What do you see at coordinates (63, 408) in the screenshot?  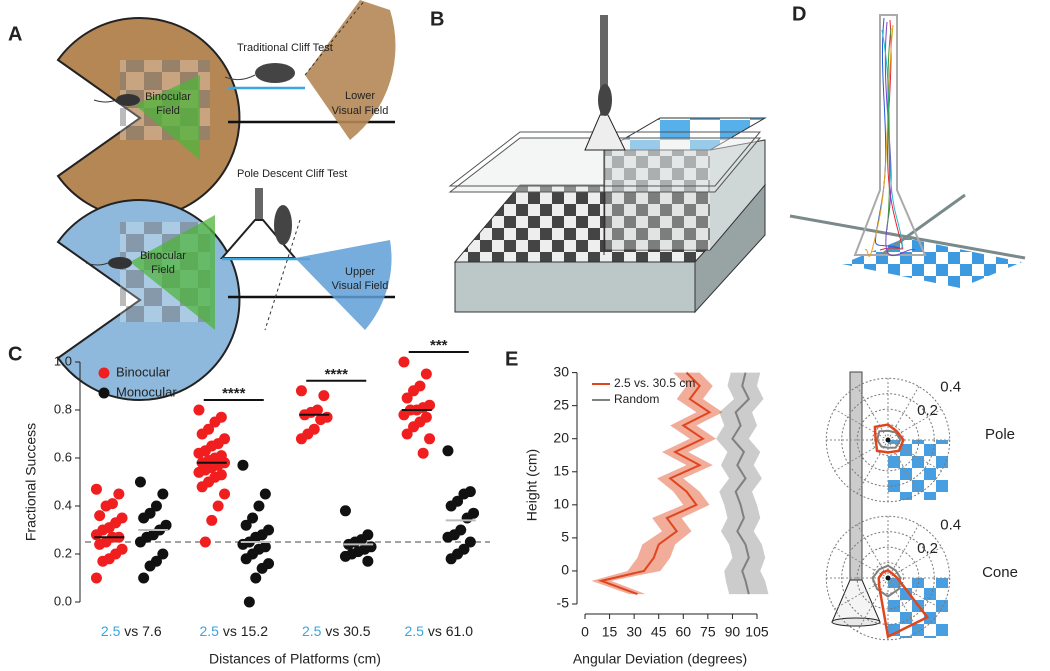 I see `y-tick-label: 0.8` at bounding box center [63, 408].